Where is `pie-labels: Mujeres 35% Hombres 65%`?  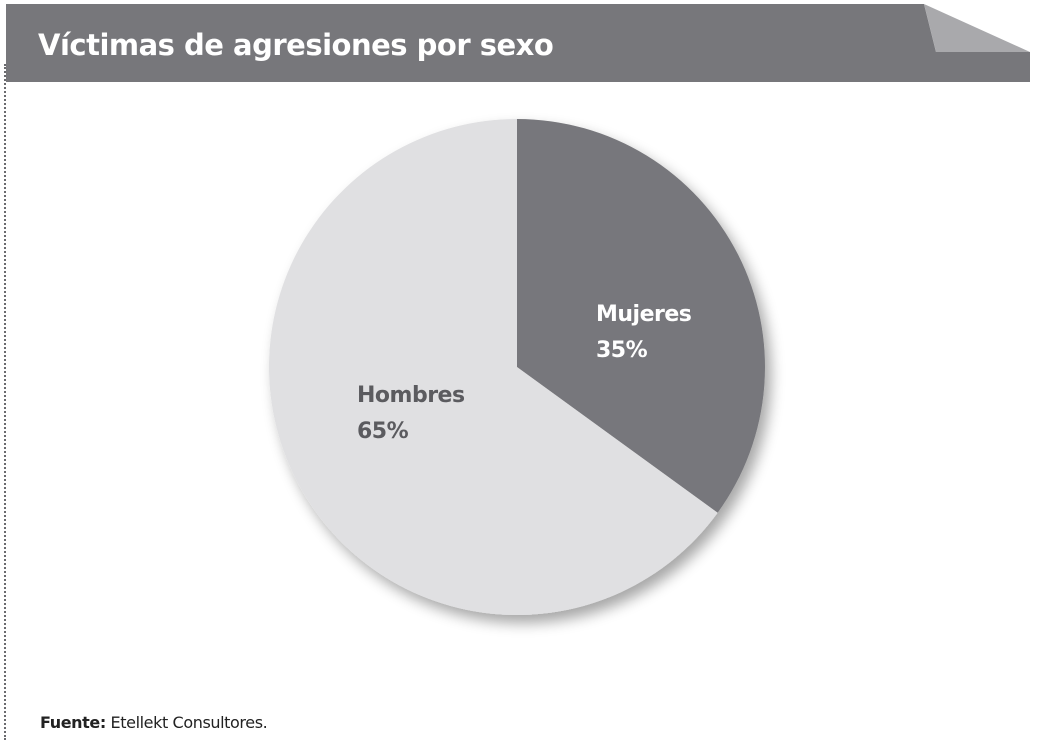 pie-labels: Mujeres 35% Hombres 65% is located at coordinates (524, 373).